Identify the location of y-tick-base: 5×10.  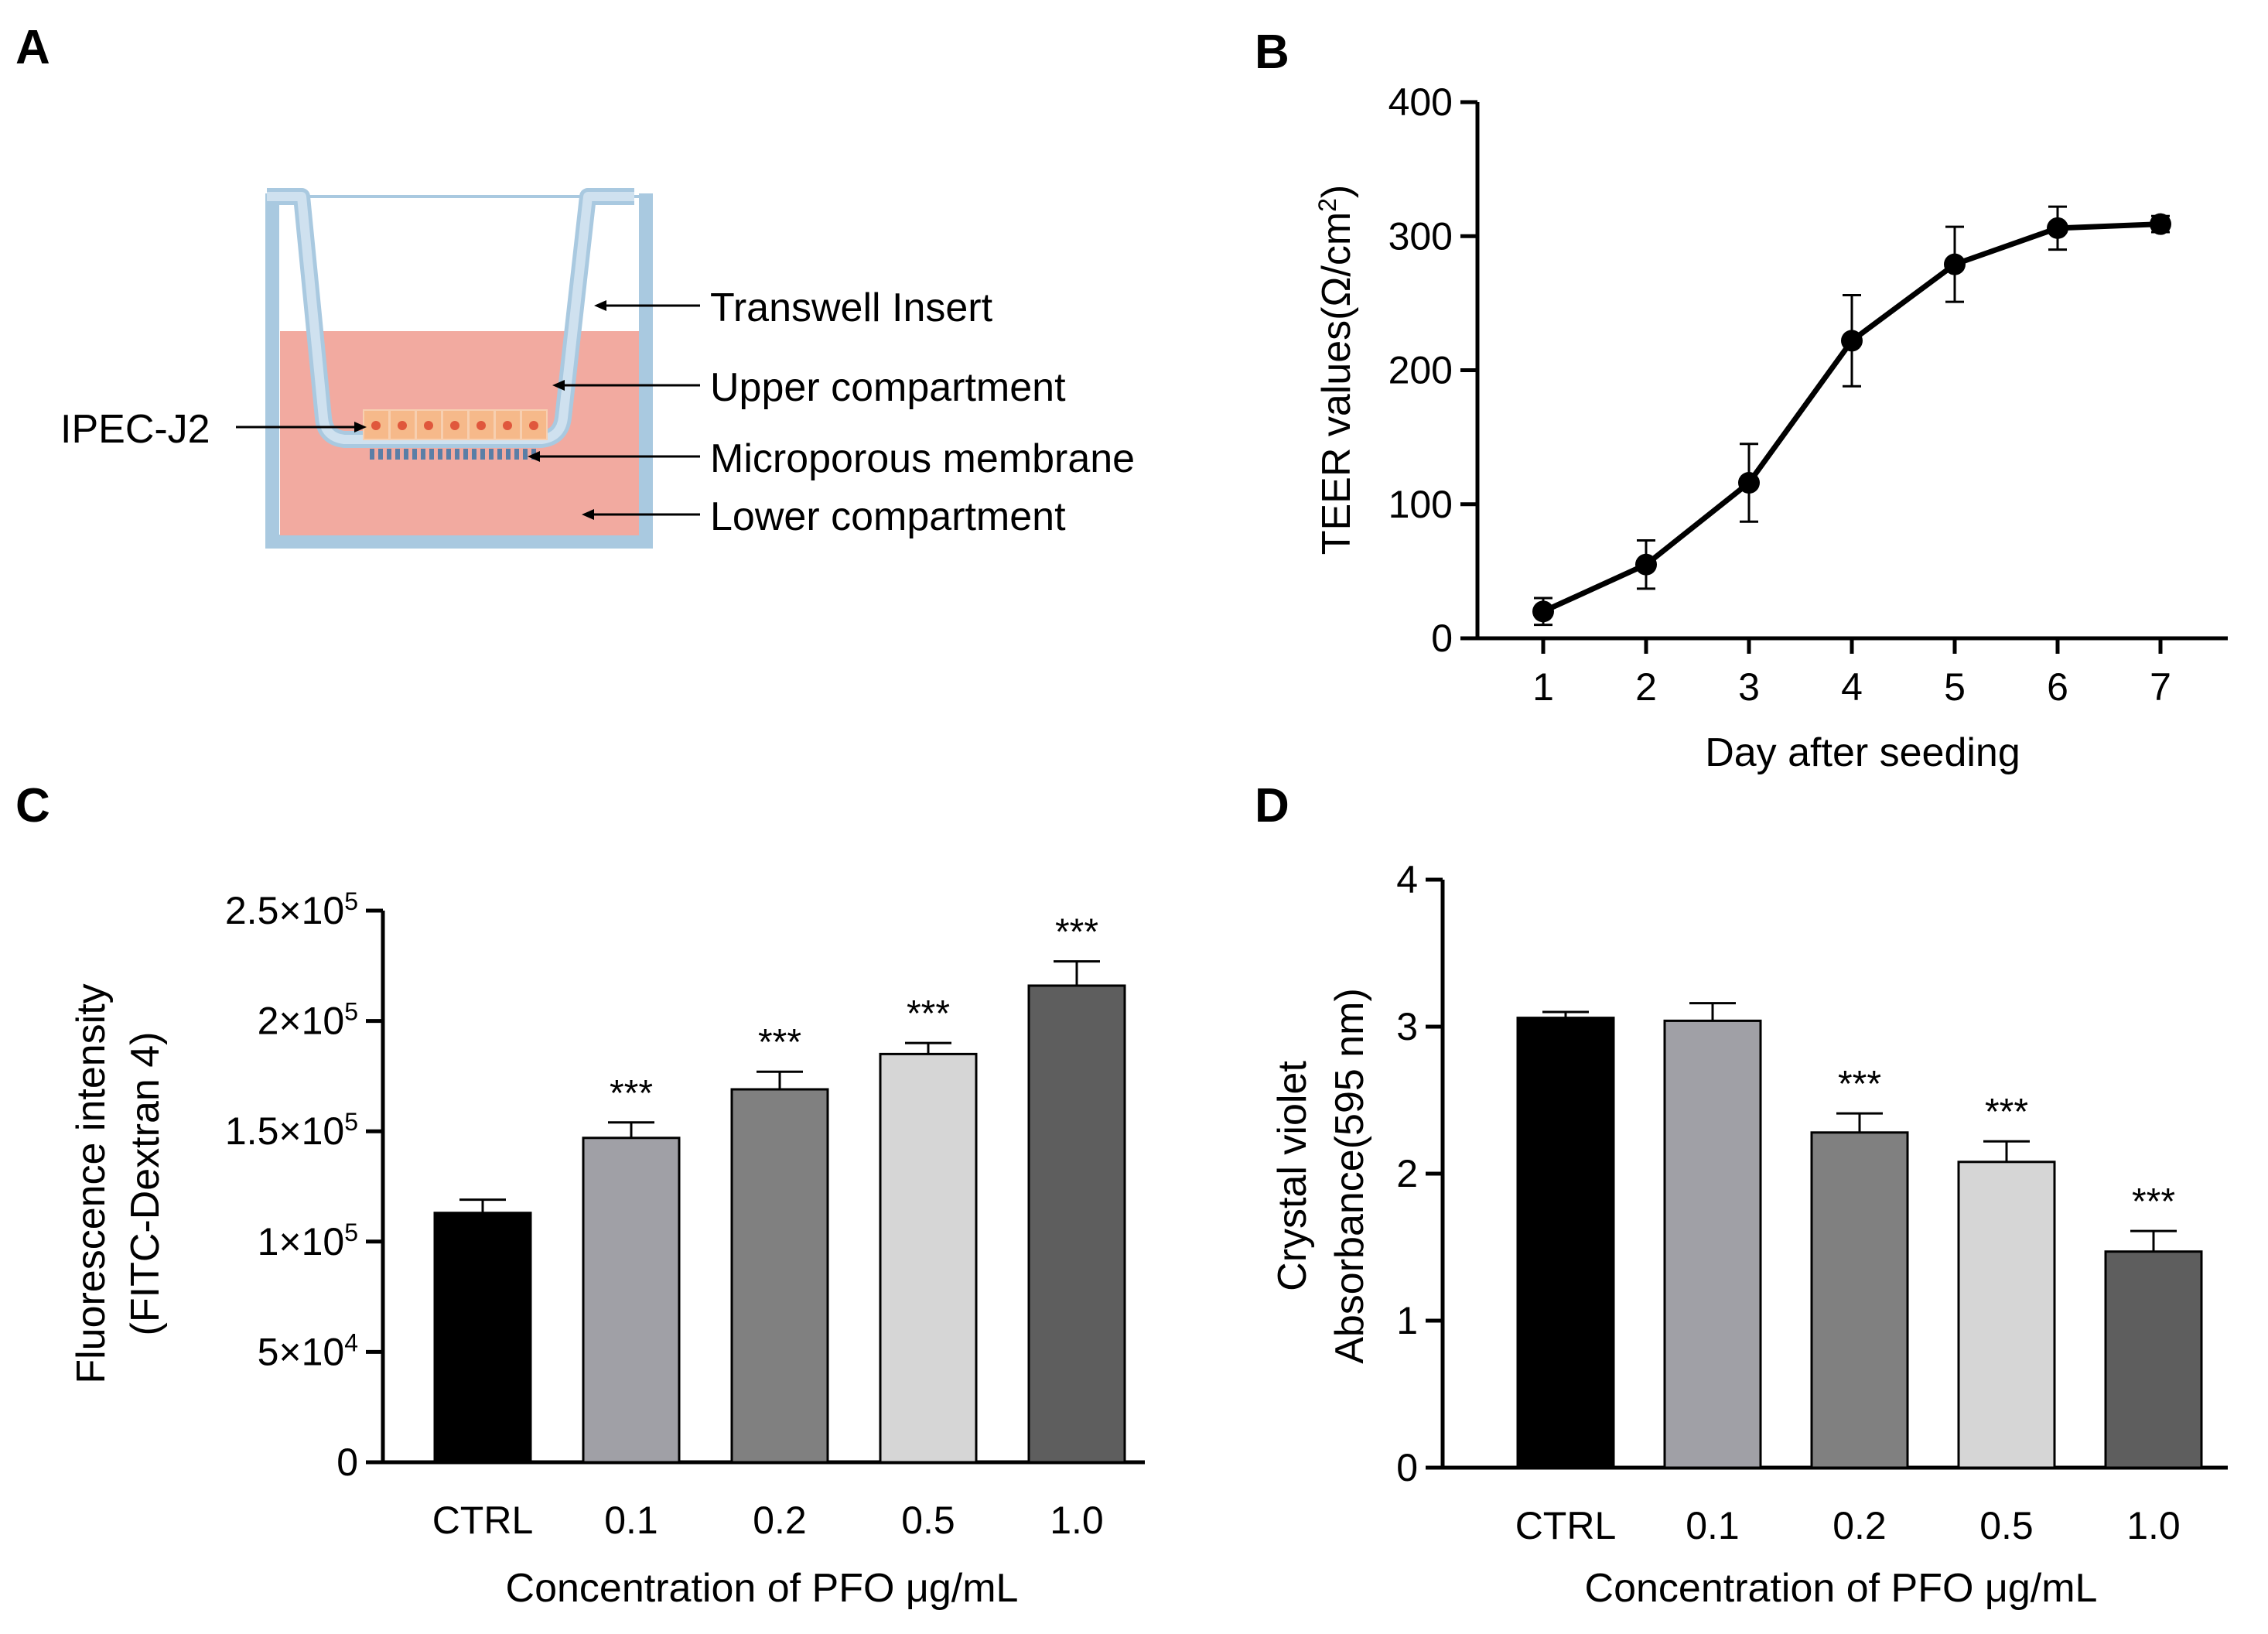
(302, 1351).